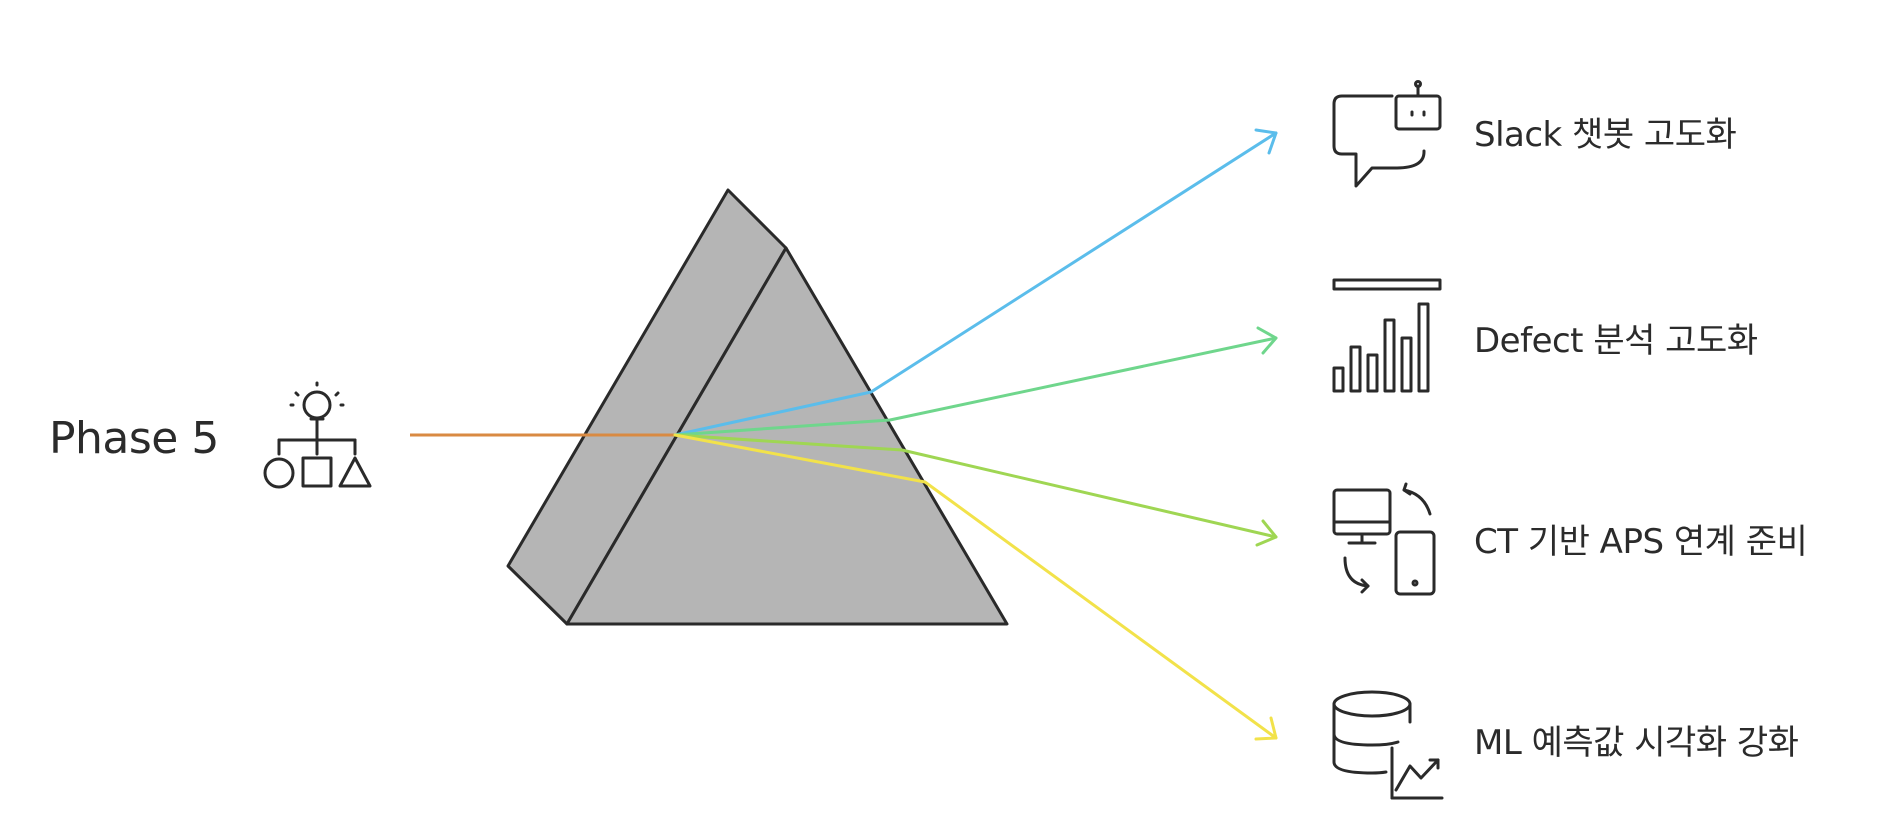 This screenshot has width=1900, height=838. I want to click on output-label-defect-analysis: Defect 분석 고도화, so click(1616, 341).